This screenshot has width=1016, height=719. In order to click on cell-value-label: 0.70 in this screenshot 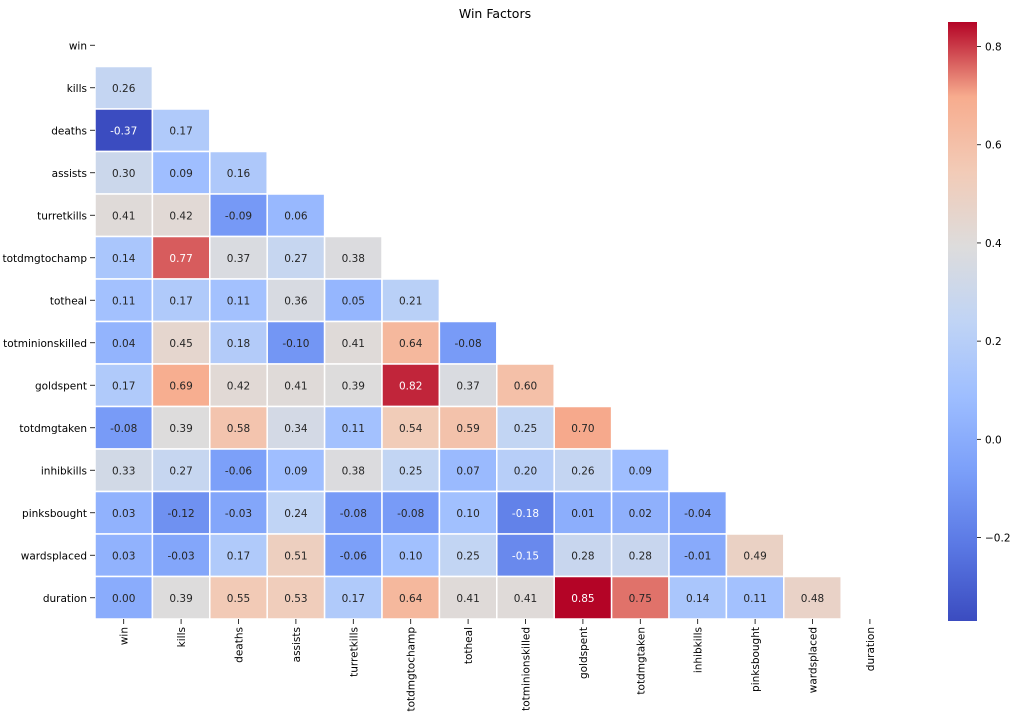, I will do `click(582, 429)`.